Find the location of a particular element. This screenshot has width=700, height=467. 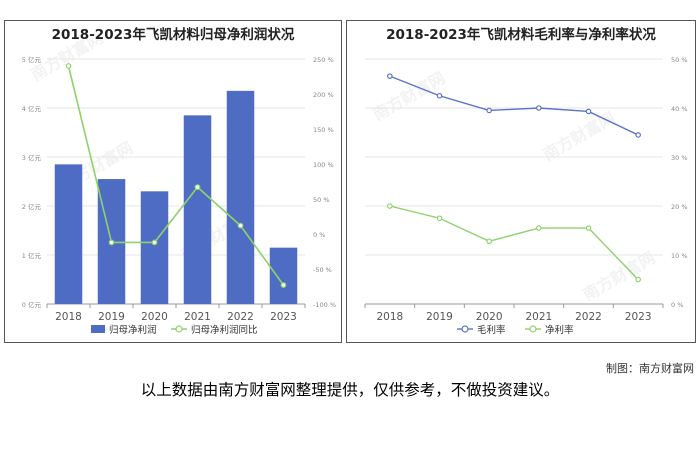

legend-label: 归母净利润 is located at coordinates (133, 330).